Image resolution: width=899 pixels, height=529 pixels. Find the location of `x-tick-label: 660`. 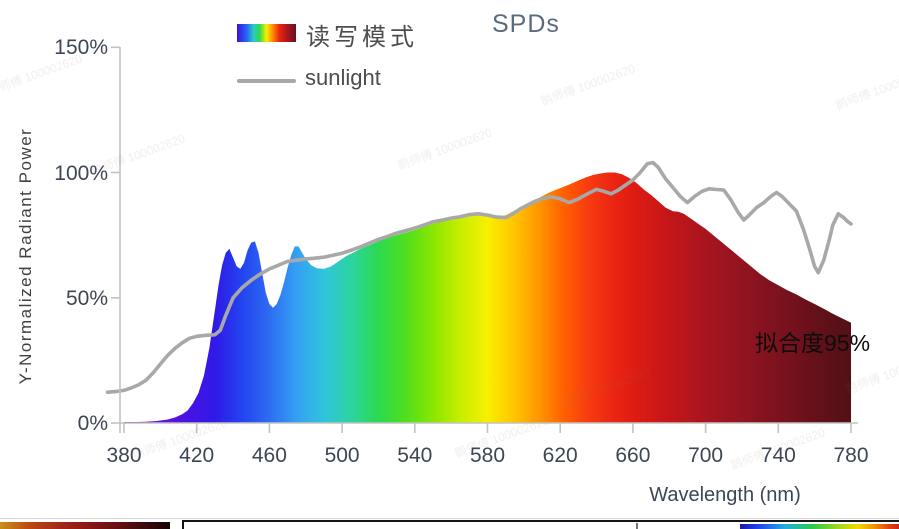

x-tick-label: 660 is located at coordinates (633, 455).